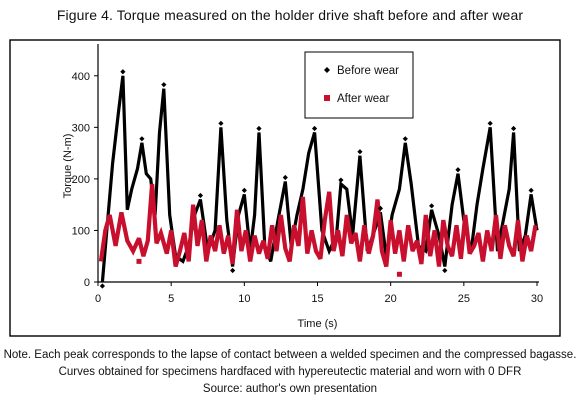 This screenshot has width=580, height=405. What do you see at coordinates (359, 85) in the screenshot?
I see `legend-box` at bounding box center [359, 85].